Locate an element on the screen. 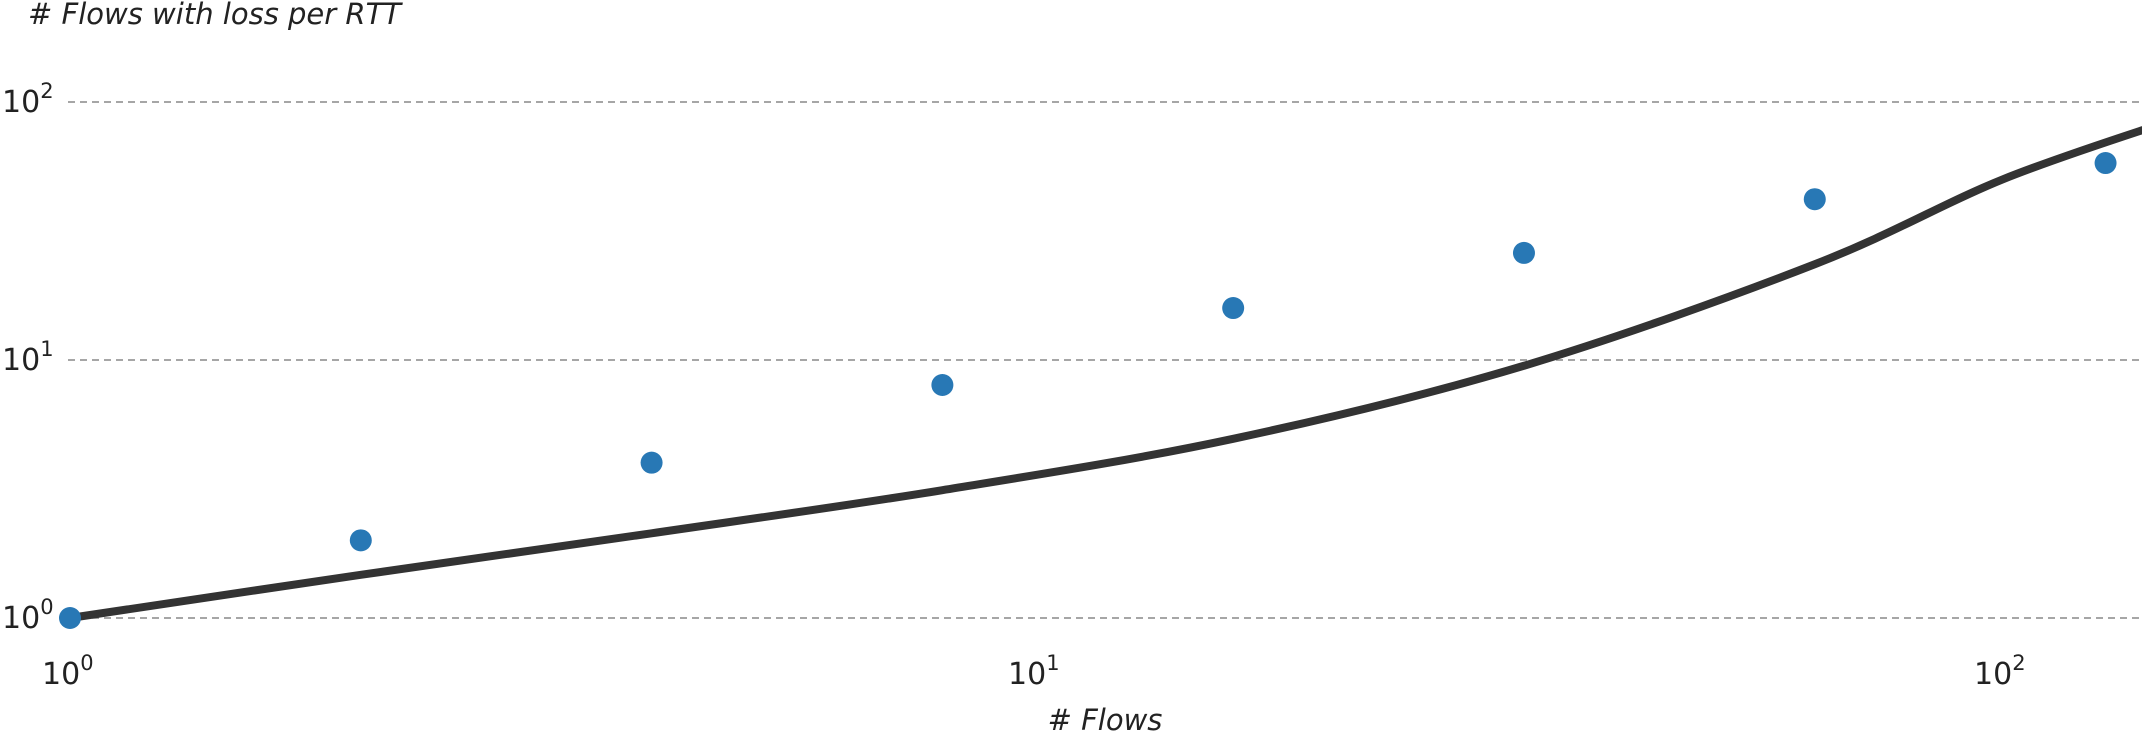 The height and width of the screenshot is (738, 2142). x-tick-label: 10² is located at coordinates (2000, 671).